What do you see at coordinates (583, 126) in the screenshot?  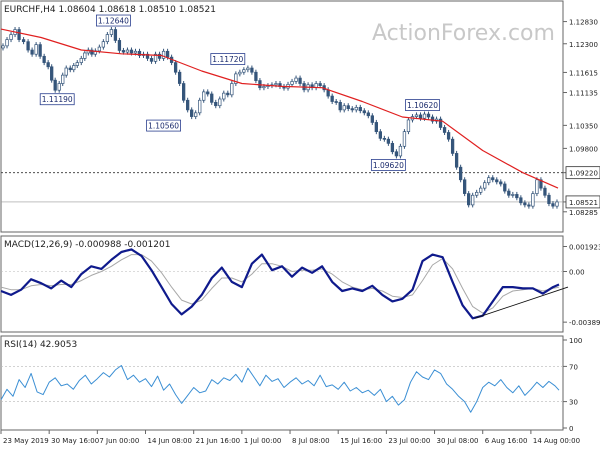 I see `price-tick-label: 1.10350` at bounding box center [583, 126].